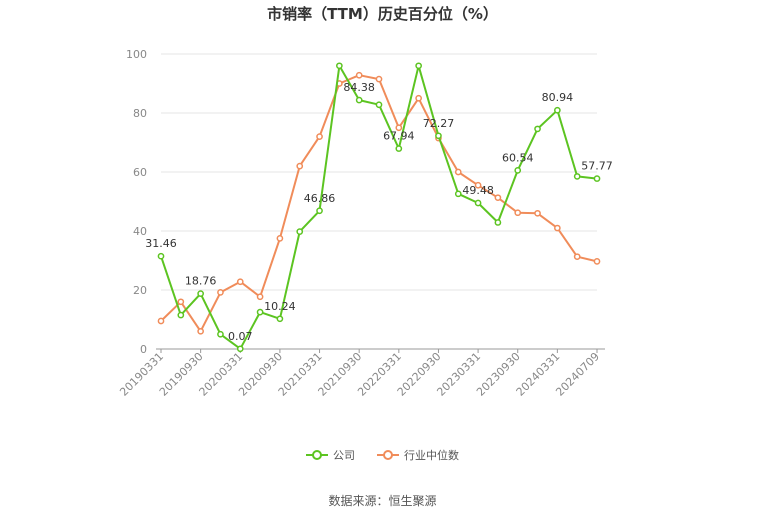 The width and height of the screenshot is (765, 517). I want to click on legend-item-industry-median: 行业中位数, so click(418, 455).